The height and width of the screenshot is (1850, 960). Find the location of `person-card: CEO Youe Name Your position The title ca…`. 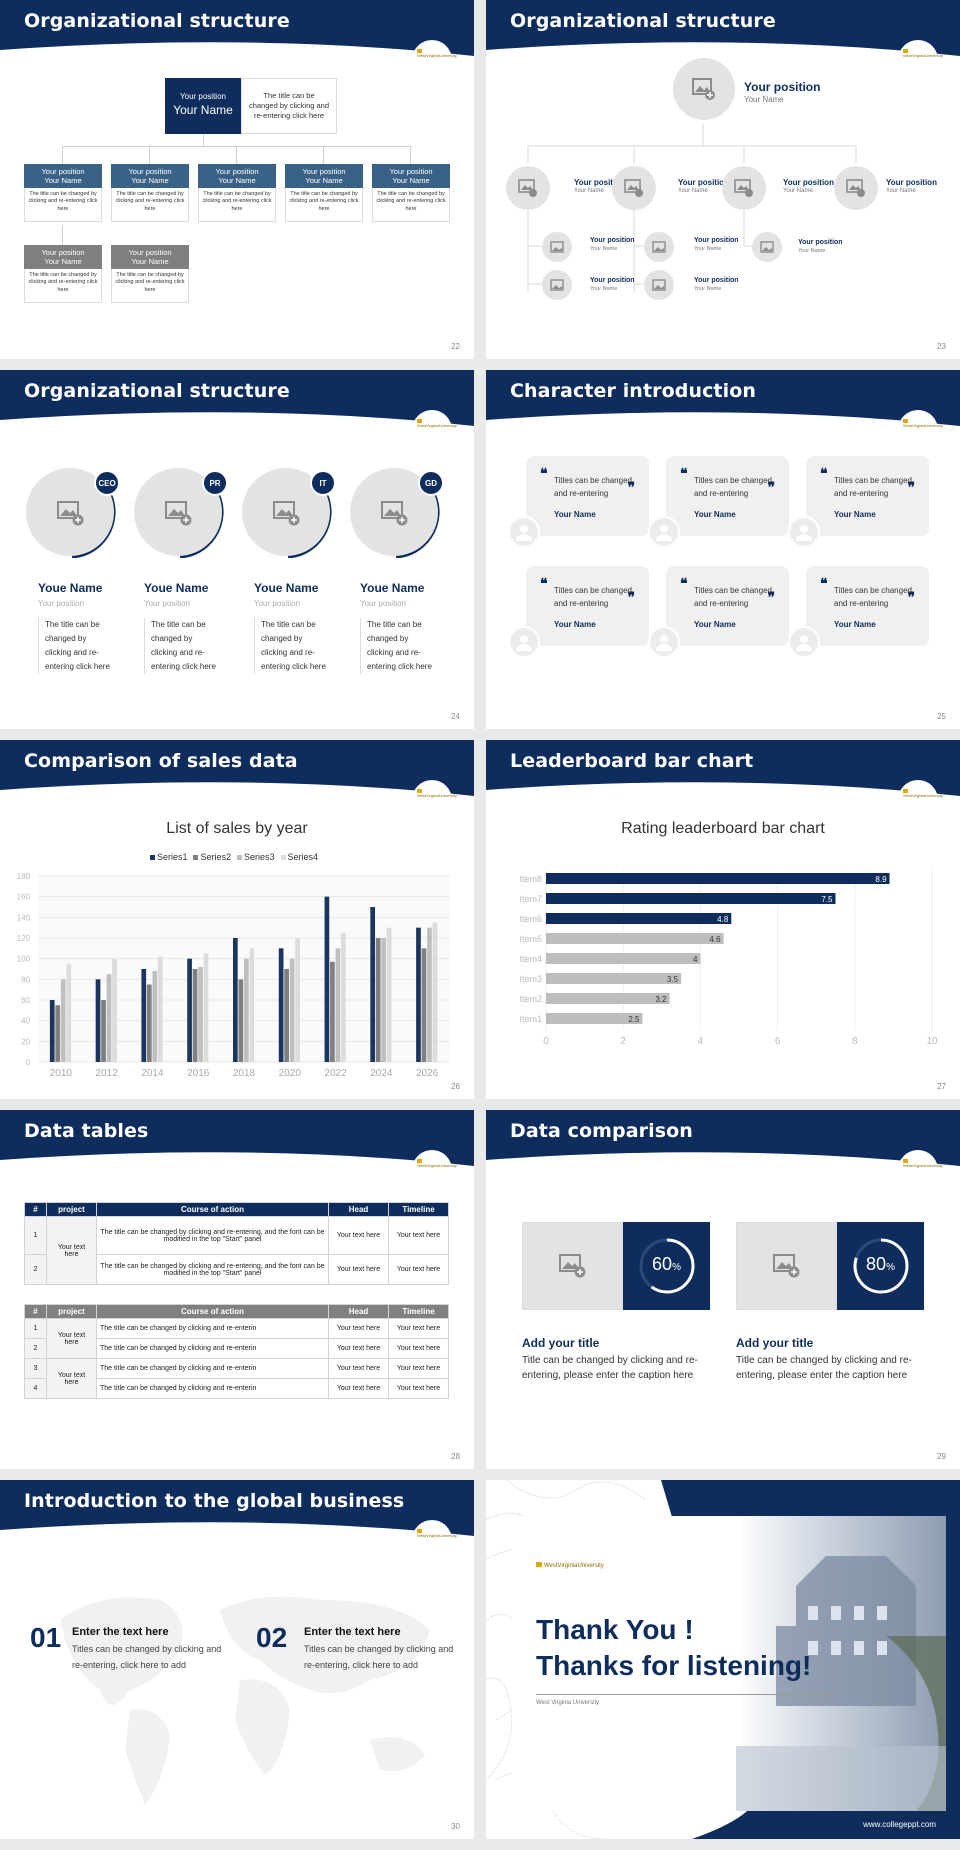

person-card: CEO Youe Name Your position The title ca… is located at coordinates (74, 570).